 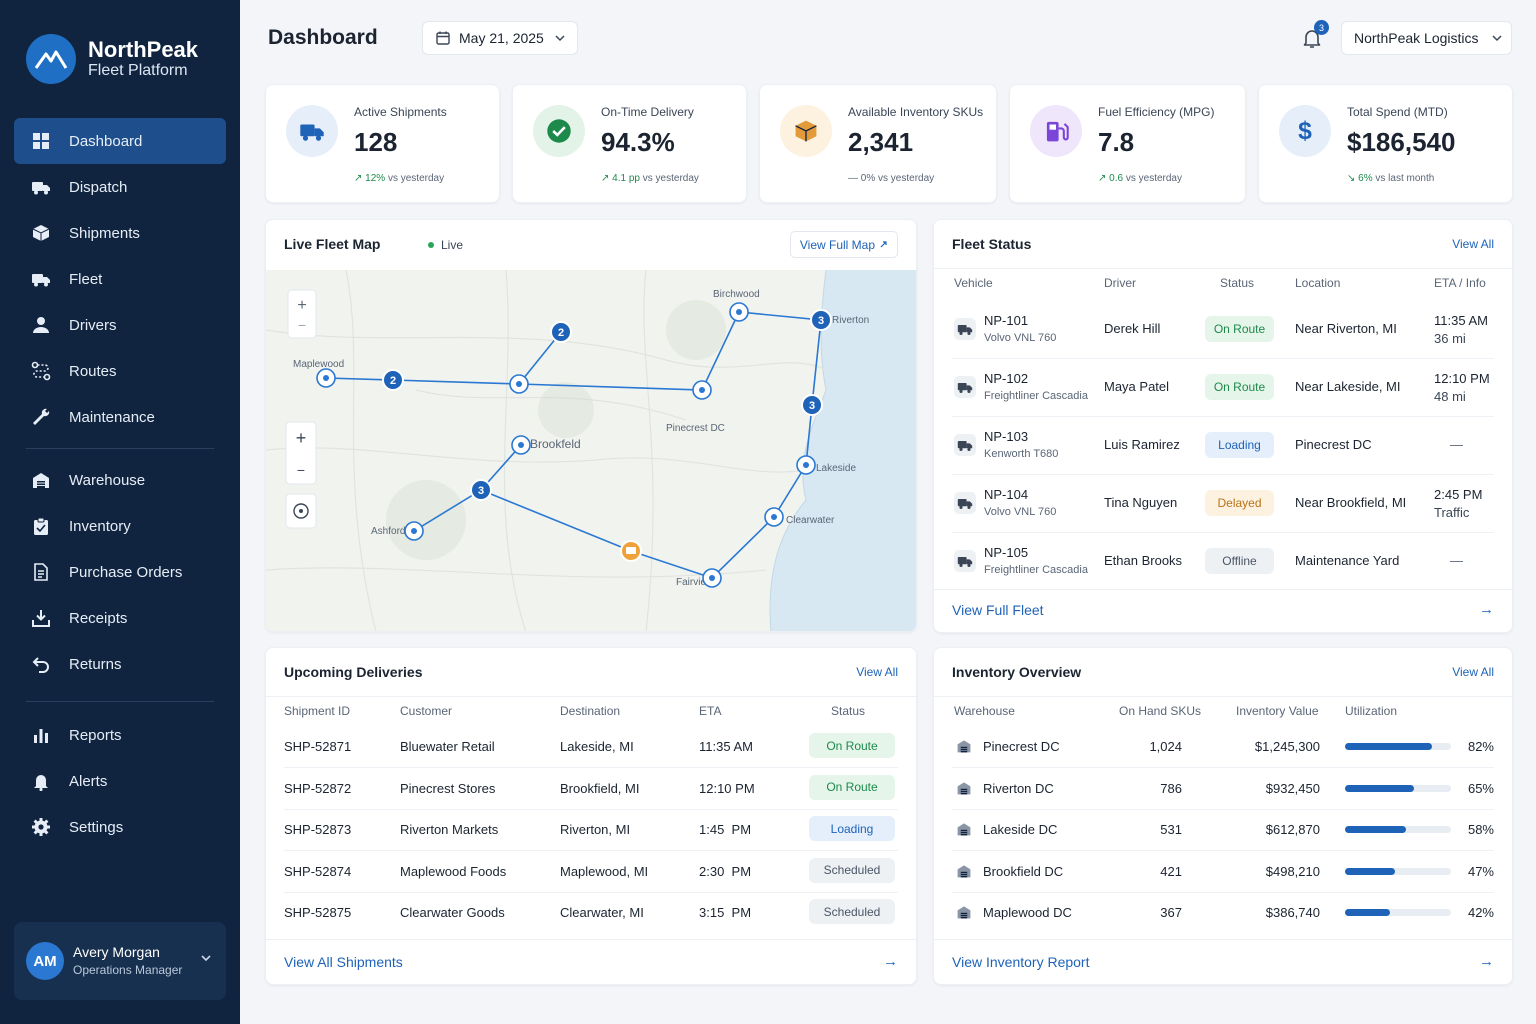 What do you see at coordinates (1223, 912) in the screenshot?
I see `table-row: Maplewood DC 367 $386,740 42%` at bounding box center [1223, 912].